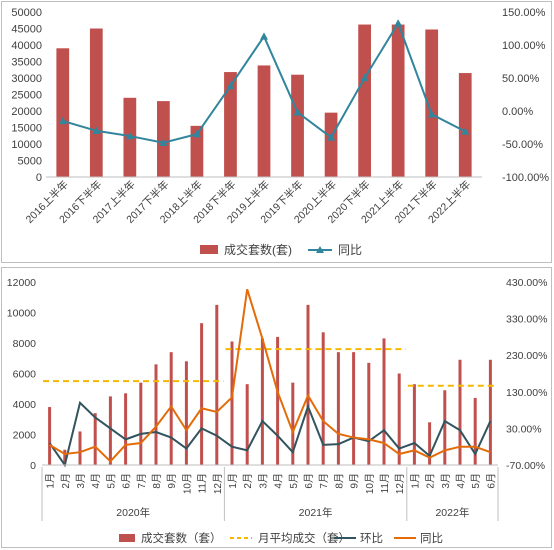 The height and width of the screenshot is (550, 554). I want to click on x-tick-label: 3月, so click(446, 481).